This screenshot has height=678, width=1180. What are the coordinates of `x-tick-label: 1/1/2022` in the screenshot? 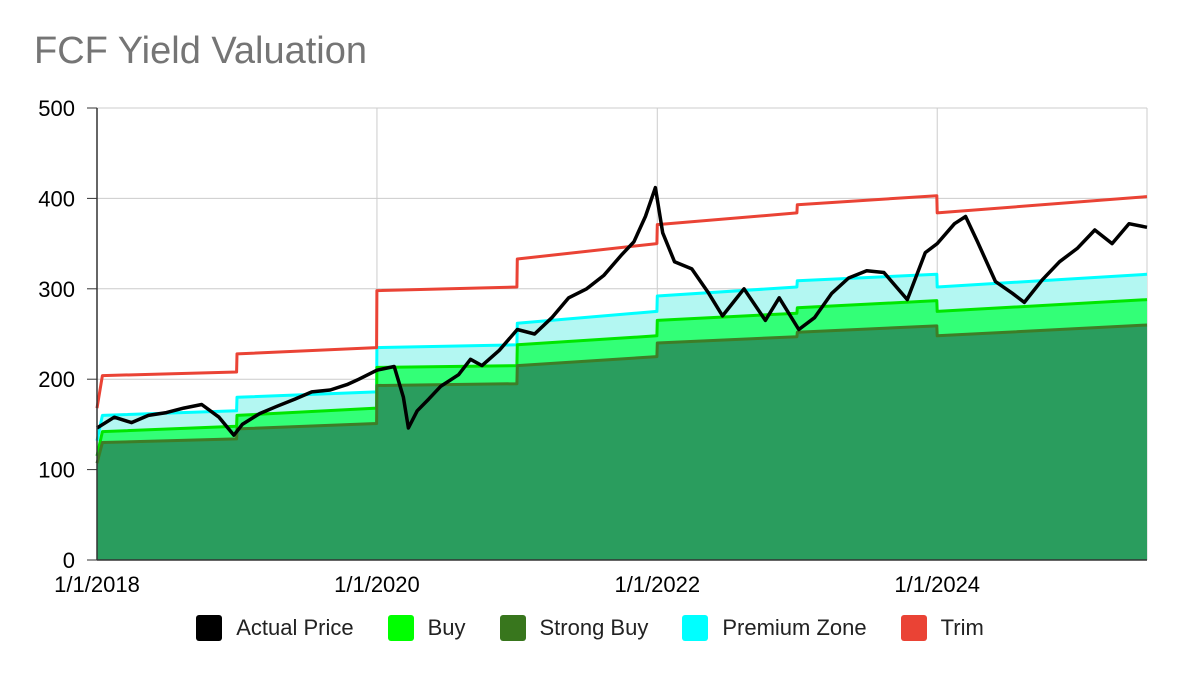 It's located at (657, 584).